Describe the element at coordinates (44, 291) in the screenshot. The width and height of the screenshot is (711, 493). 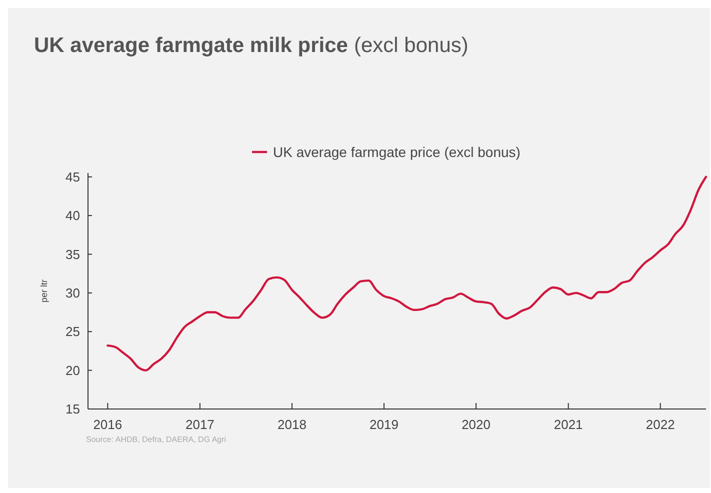
I see `y-axis-title: per ltr` at that location.